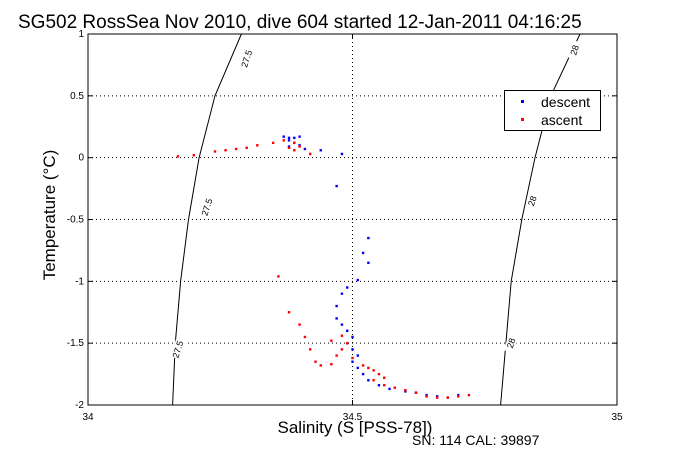  Describe the element at coordinates (355, 427) in the screenshot. I see `x-axis-label: Salinity (S [PSS-78])` at that location.